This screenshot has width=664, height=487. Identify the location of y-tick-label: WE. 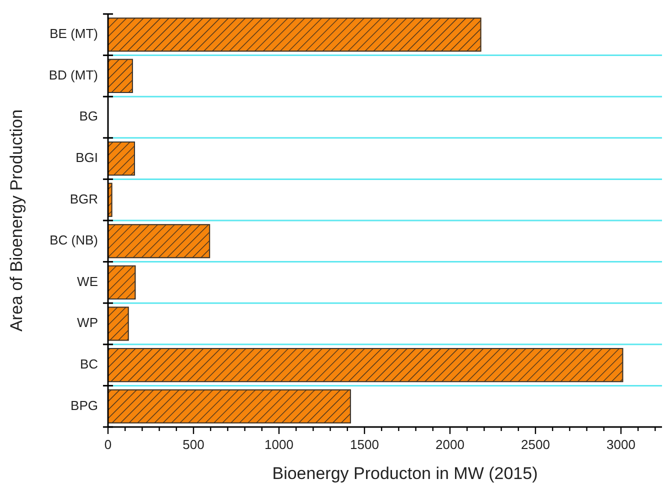
(87, 281).